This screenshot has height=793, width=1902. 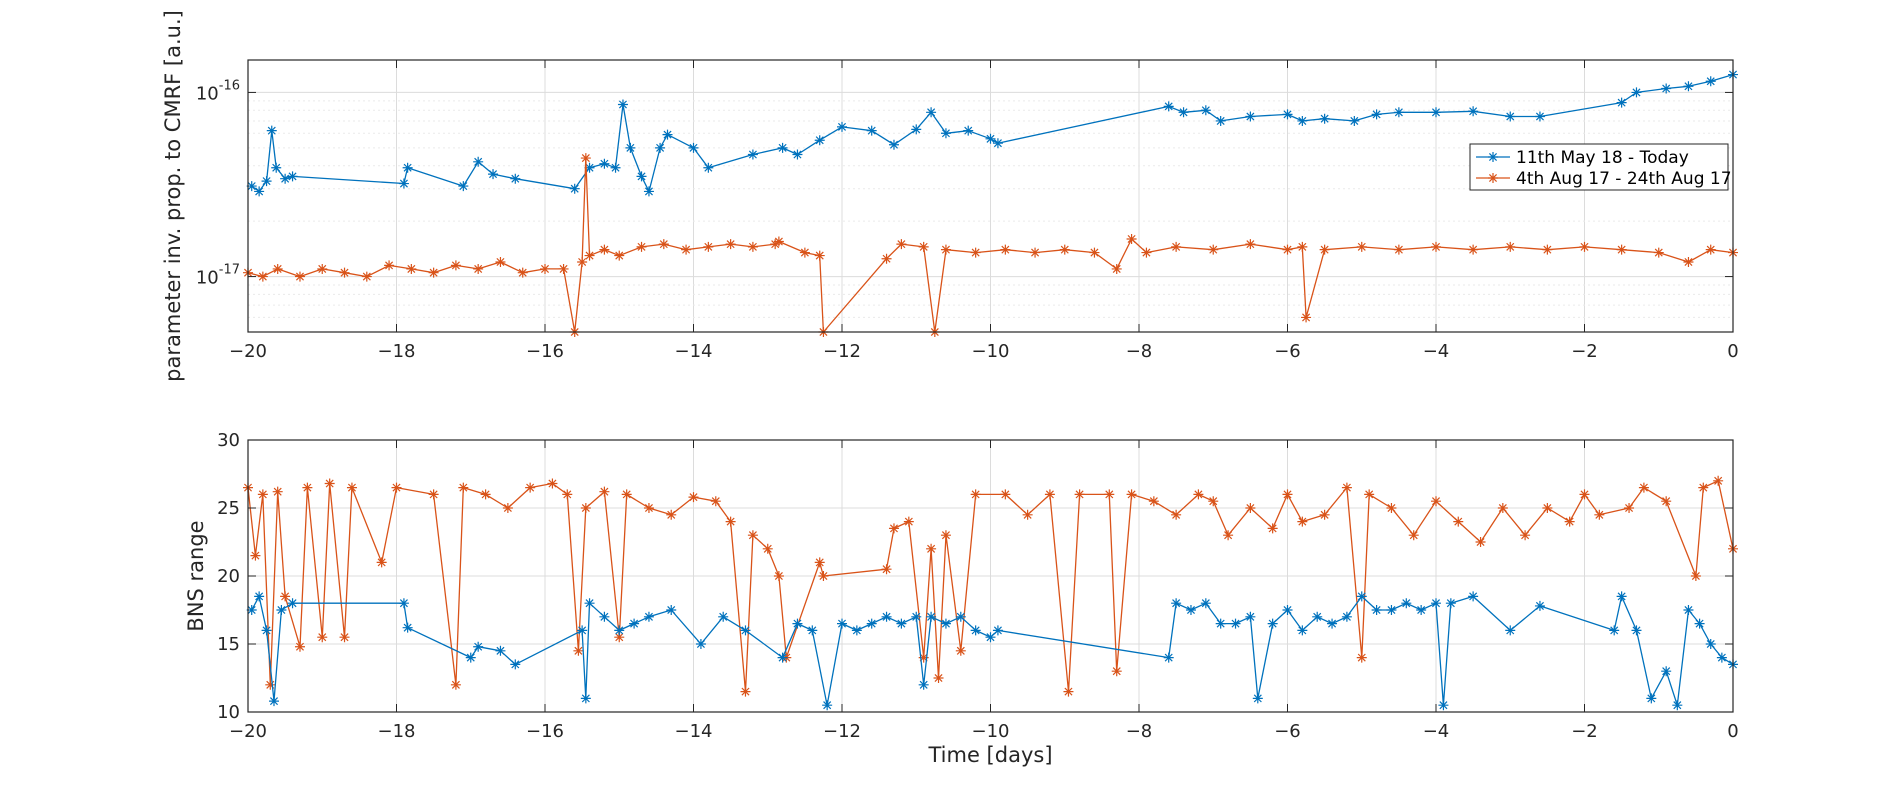 I want to click on x-tick-label: −6, so click(x=1287, y=731).